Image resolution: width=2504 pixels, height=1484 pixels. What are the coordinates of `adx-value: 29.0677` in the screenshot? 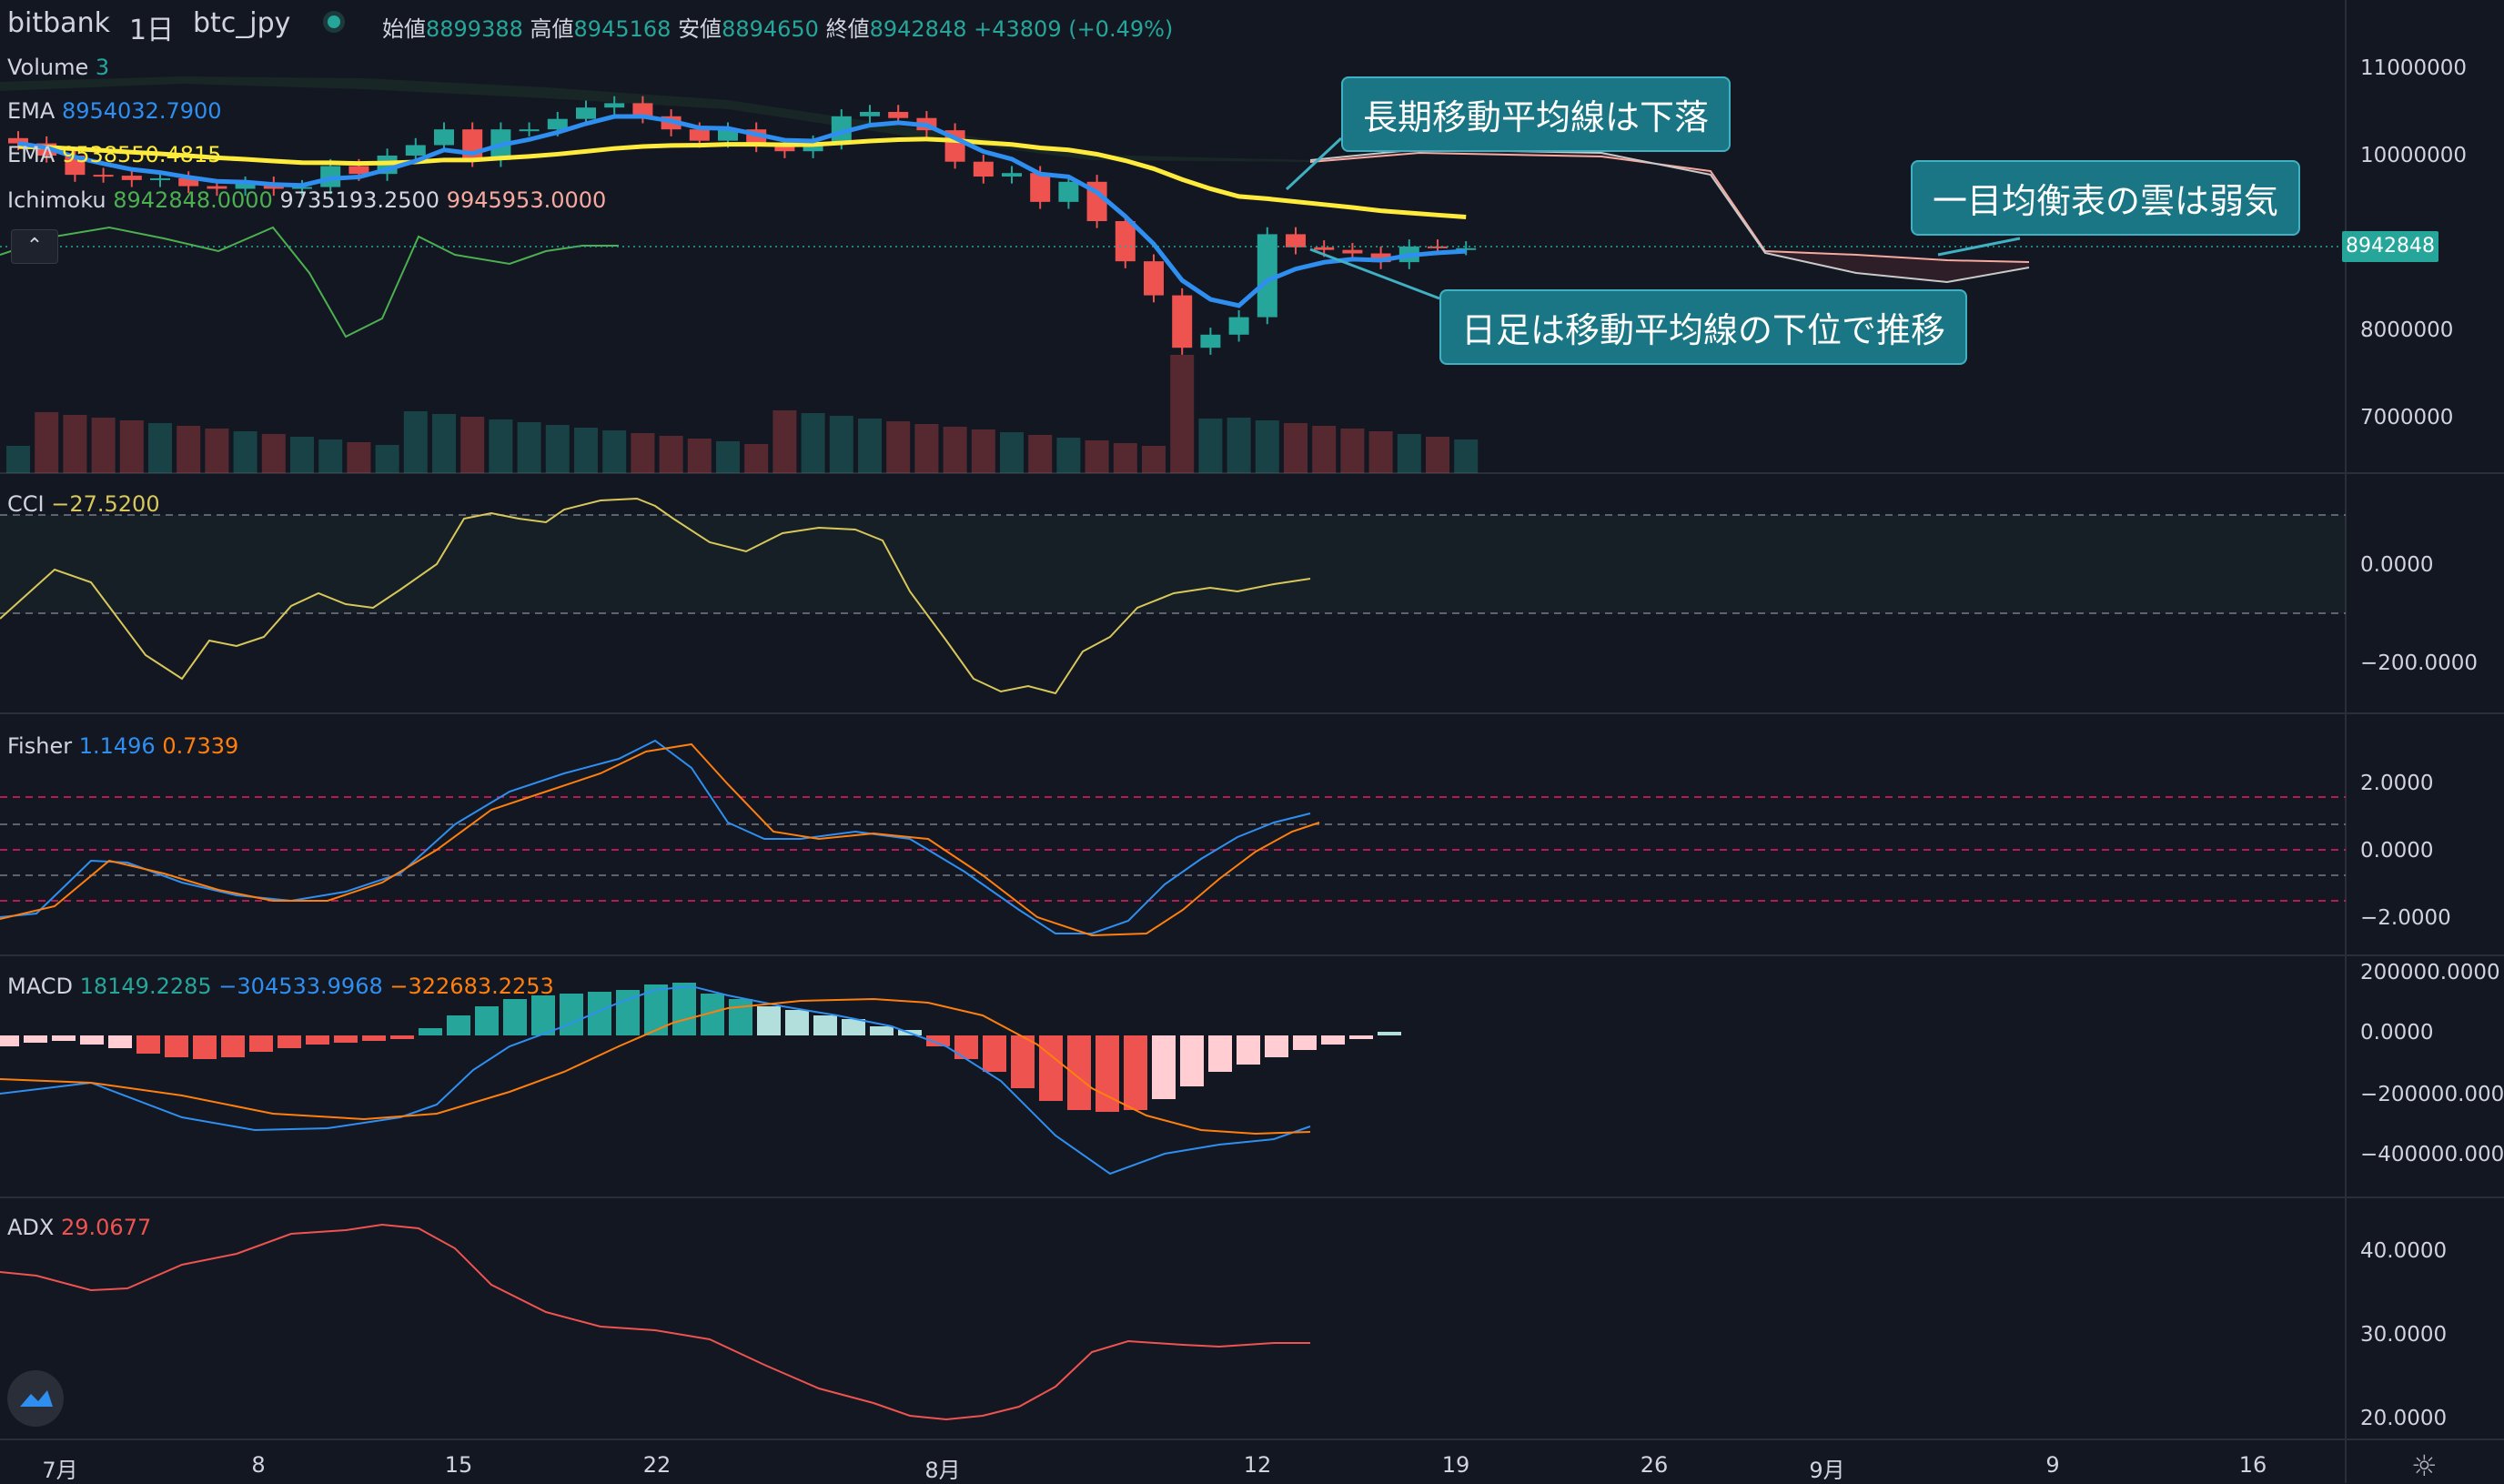 It's located at (106, 1227).